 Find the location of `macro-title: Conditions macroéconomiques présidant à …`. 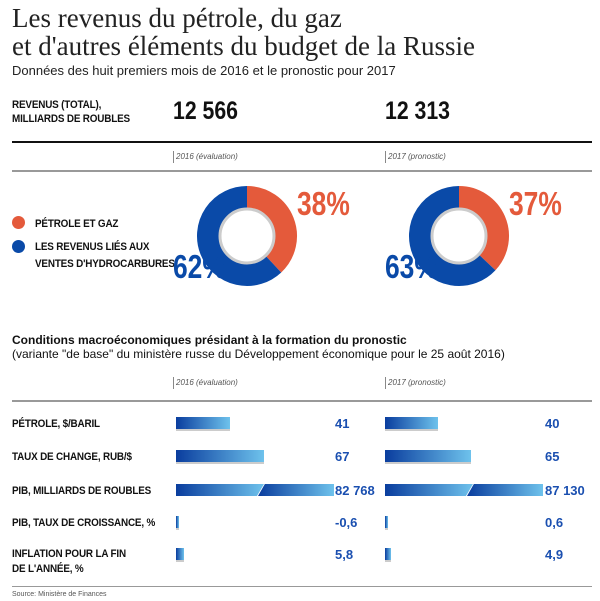

macro-title: Conditions macroéconomiques présidant à … is located at coordinates (209, 340).